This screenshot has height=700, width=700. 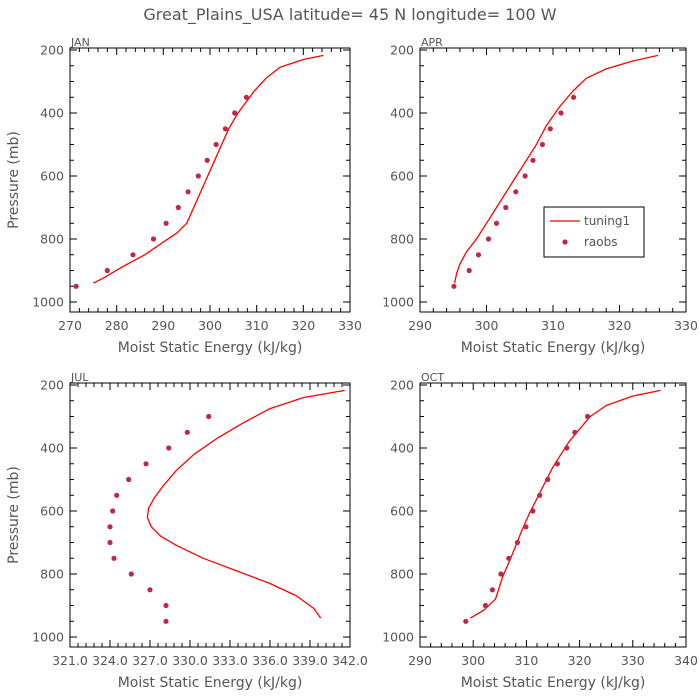 I want to click on x-tick-label: 327.0, so click(x=150, y=660).